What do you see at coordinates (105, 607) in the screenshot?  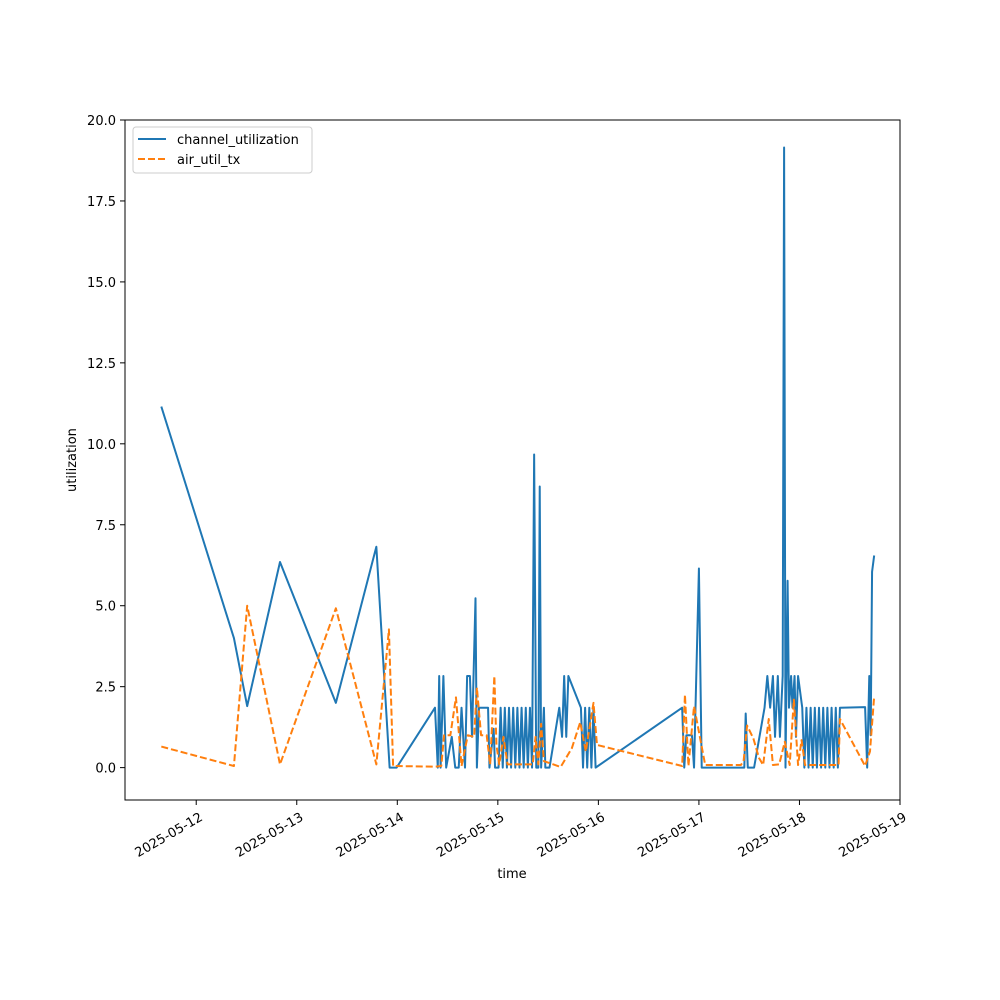 I see `y-tick-label: 5.0` at bounding box center [105, 607].